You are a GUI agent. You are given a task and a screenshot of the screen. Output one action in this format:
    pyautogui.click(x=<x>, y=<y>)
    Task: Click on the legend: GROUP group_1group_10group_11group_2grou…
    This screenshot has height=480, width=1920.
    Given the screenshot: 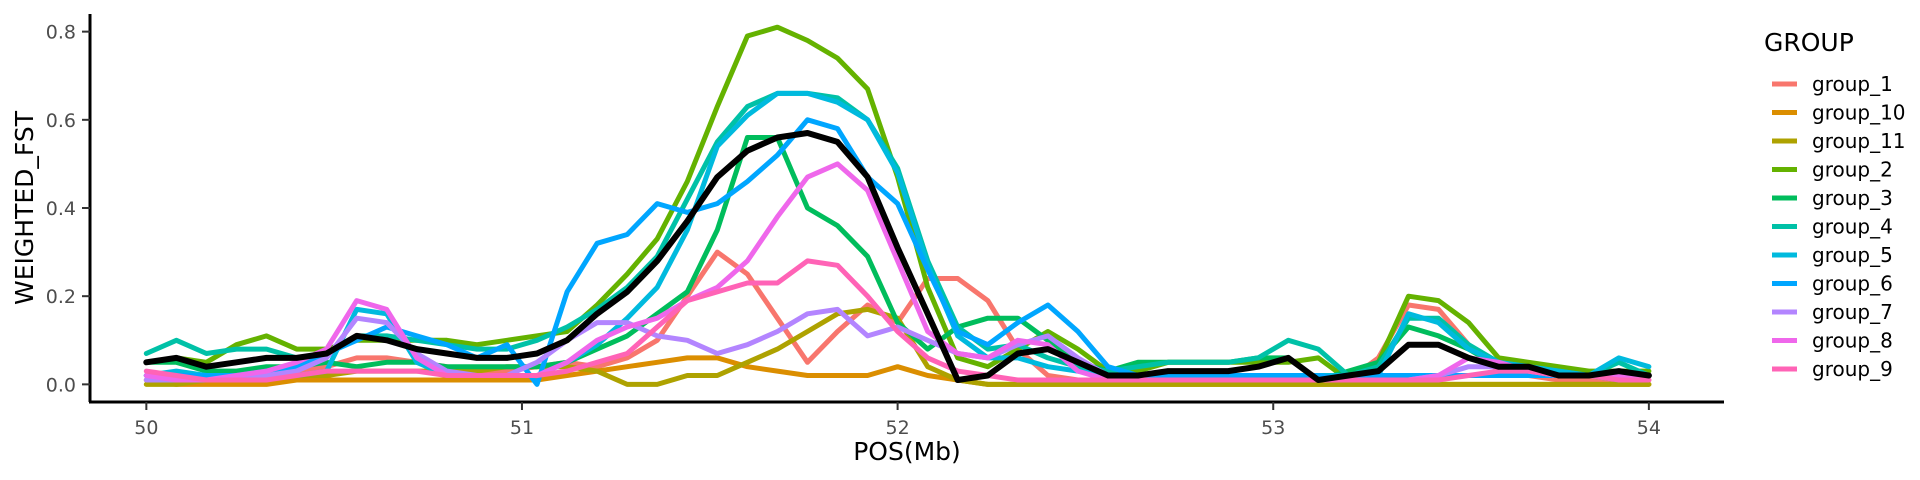 What is the action you would take?
    pyautogui.click(x=1835, y=204)
    